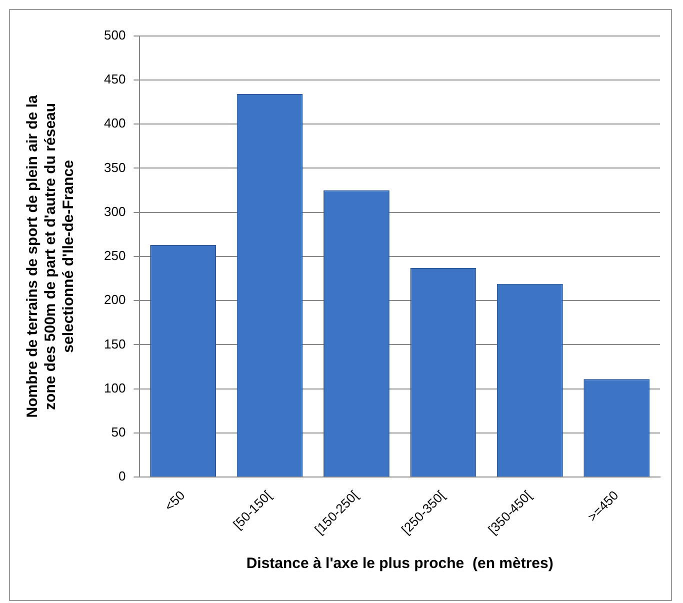 This screenshot has height=603, width=683. I want to click on x-axis-title: Distance à l'axe le plus proche (en mètres), so click(400, 563).